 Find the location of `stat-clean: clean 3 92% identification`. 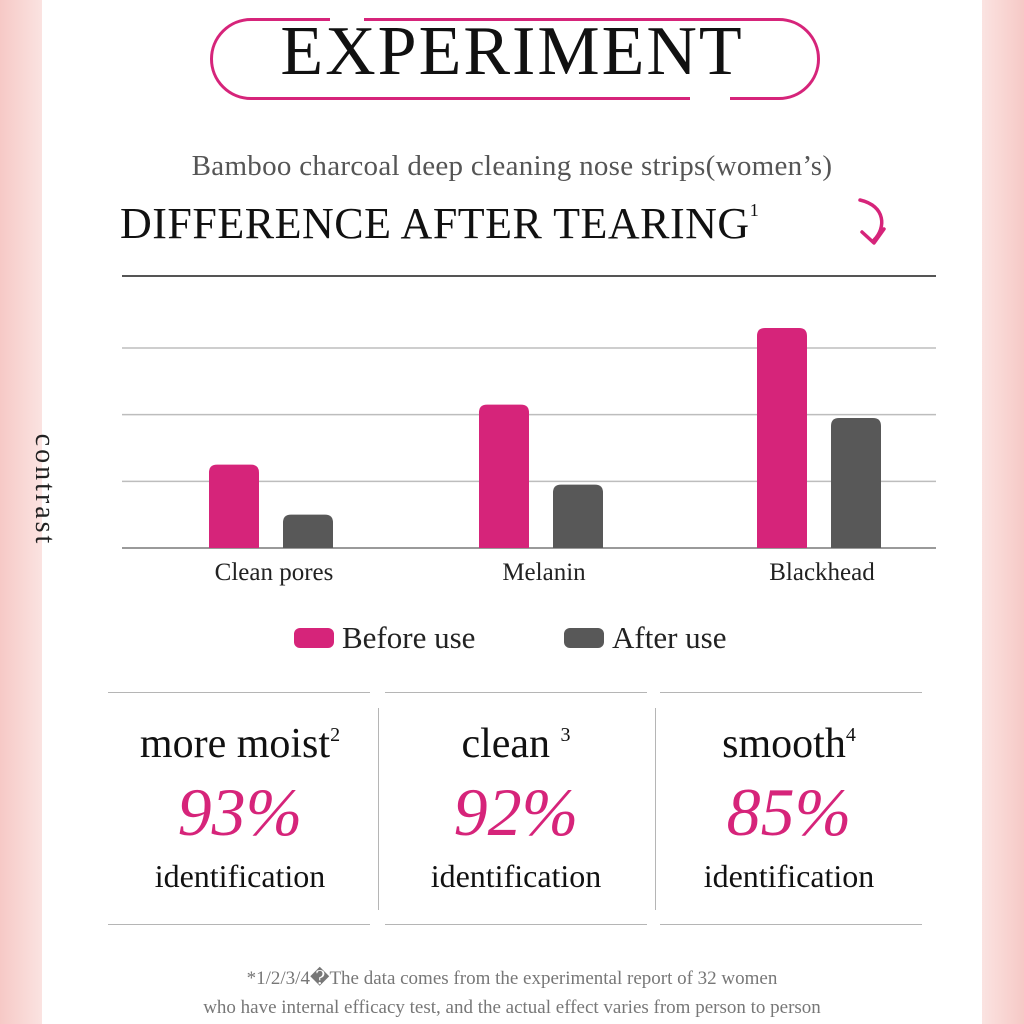

stat-clean: clean 3 92% identification is located at coordinates (516, 807).